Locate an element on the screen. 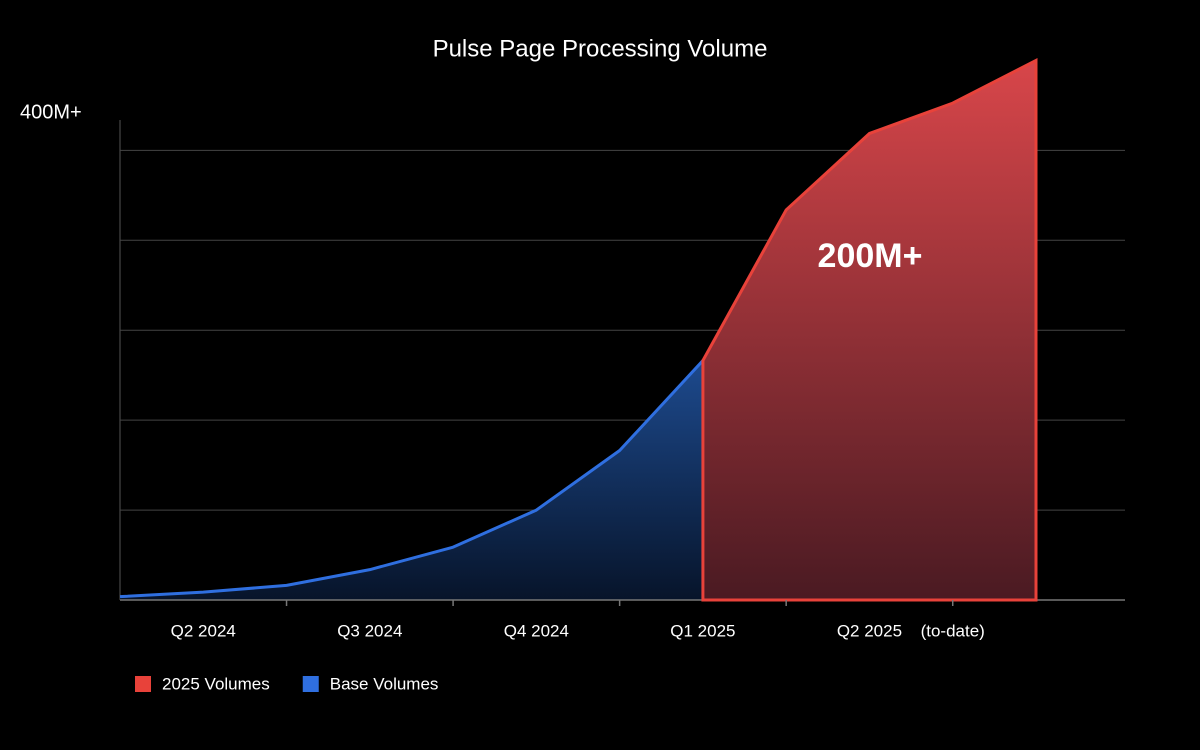 This screenshot has width=1200, height=750. x-tick-label: Q4 2024 is located at coordinates (536, 630).